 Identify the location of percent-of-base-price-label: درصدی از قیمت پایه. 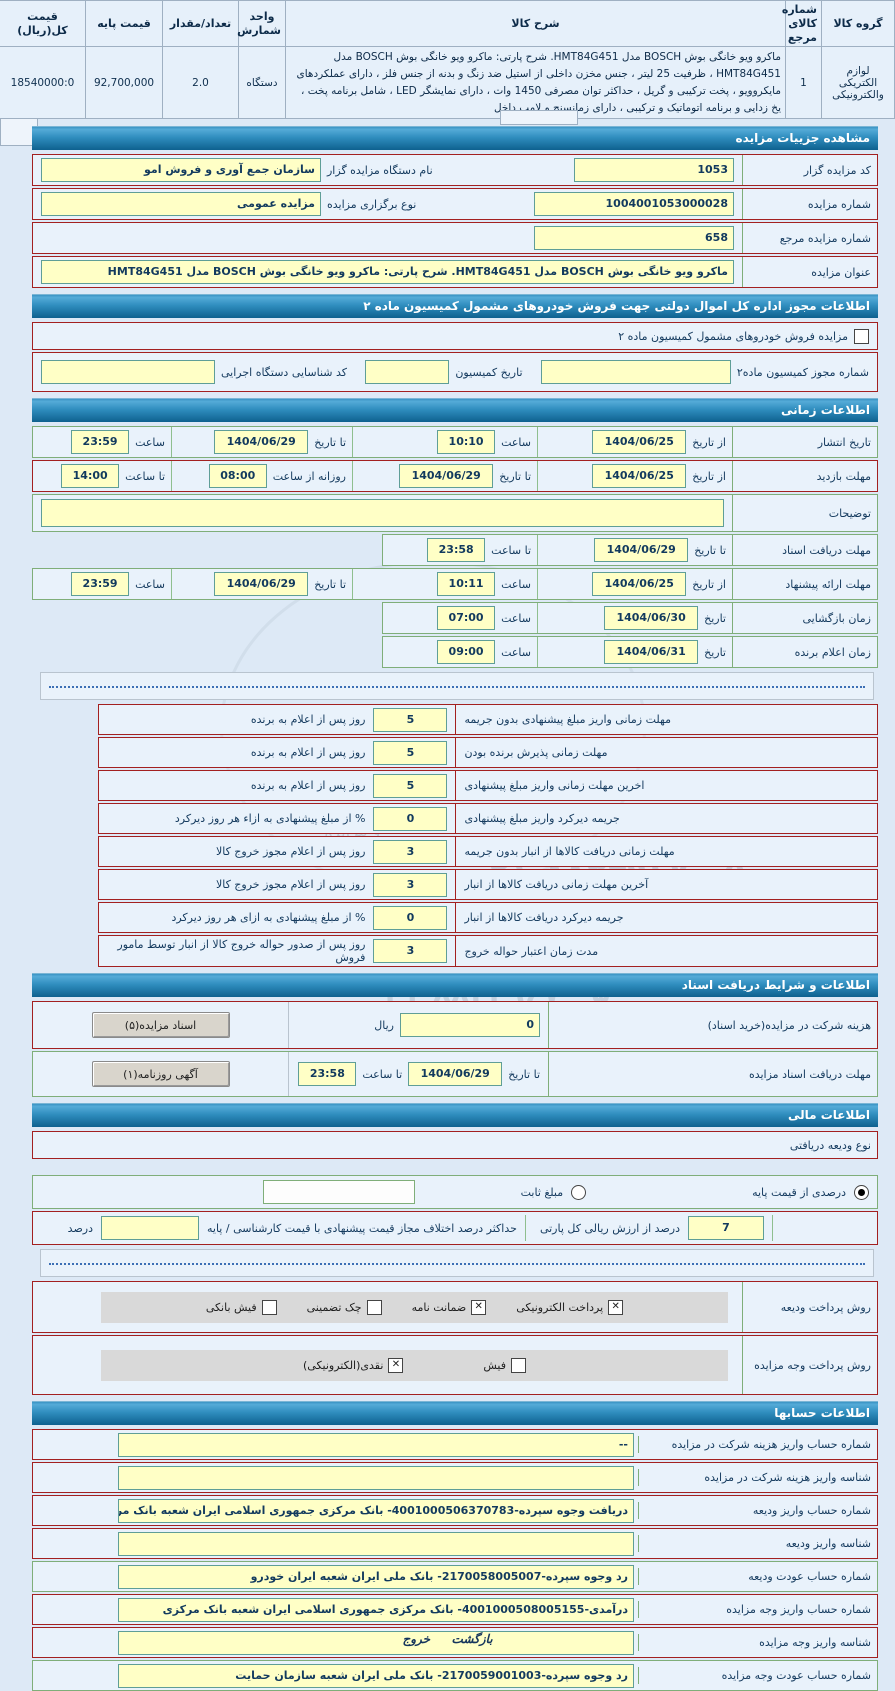
(799, 1192).